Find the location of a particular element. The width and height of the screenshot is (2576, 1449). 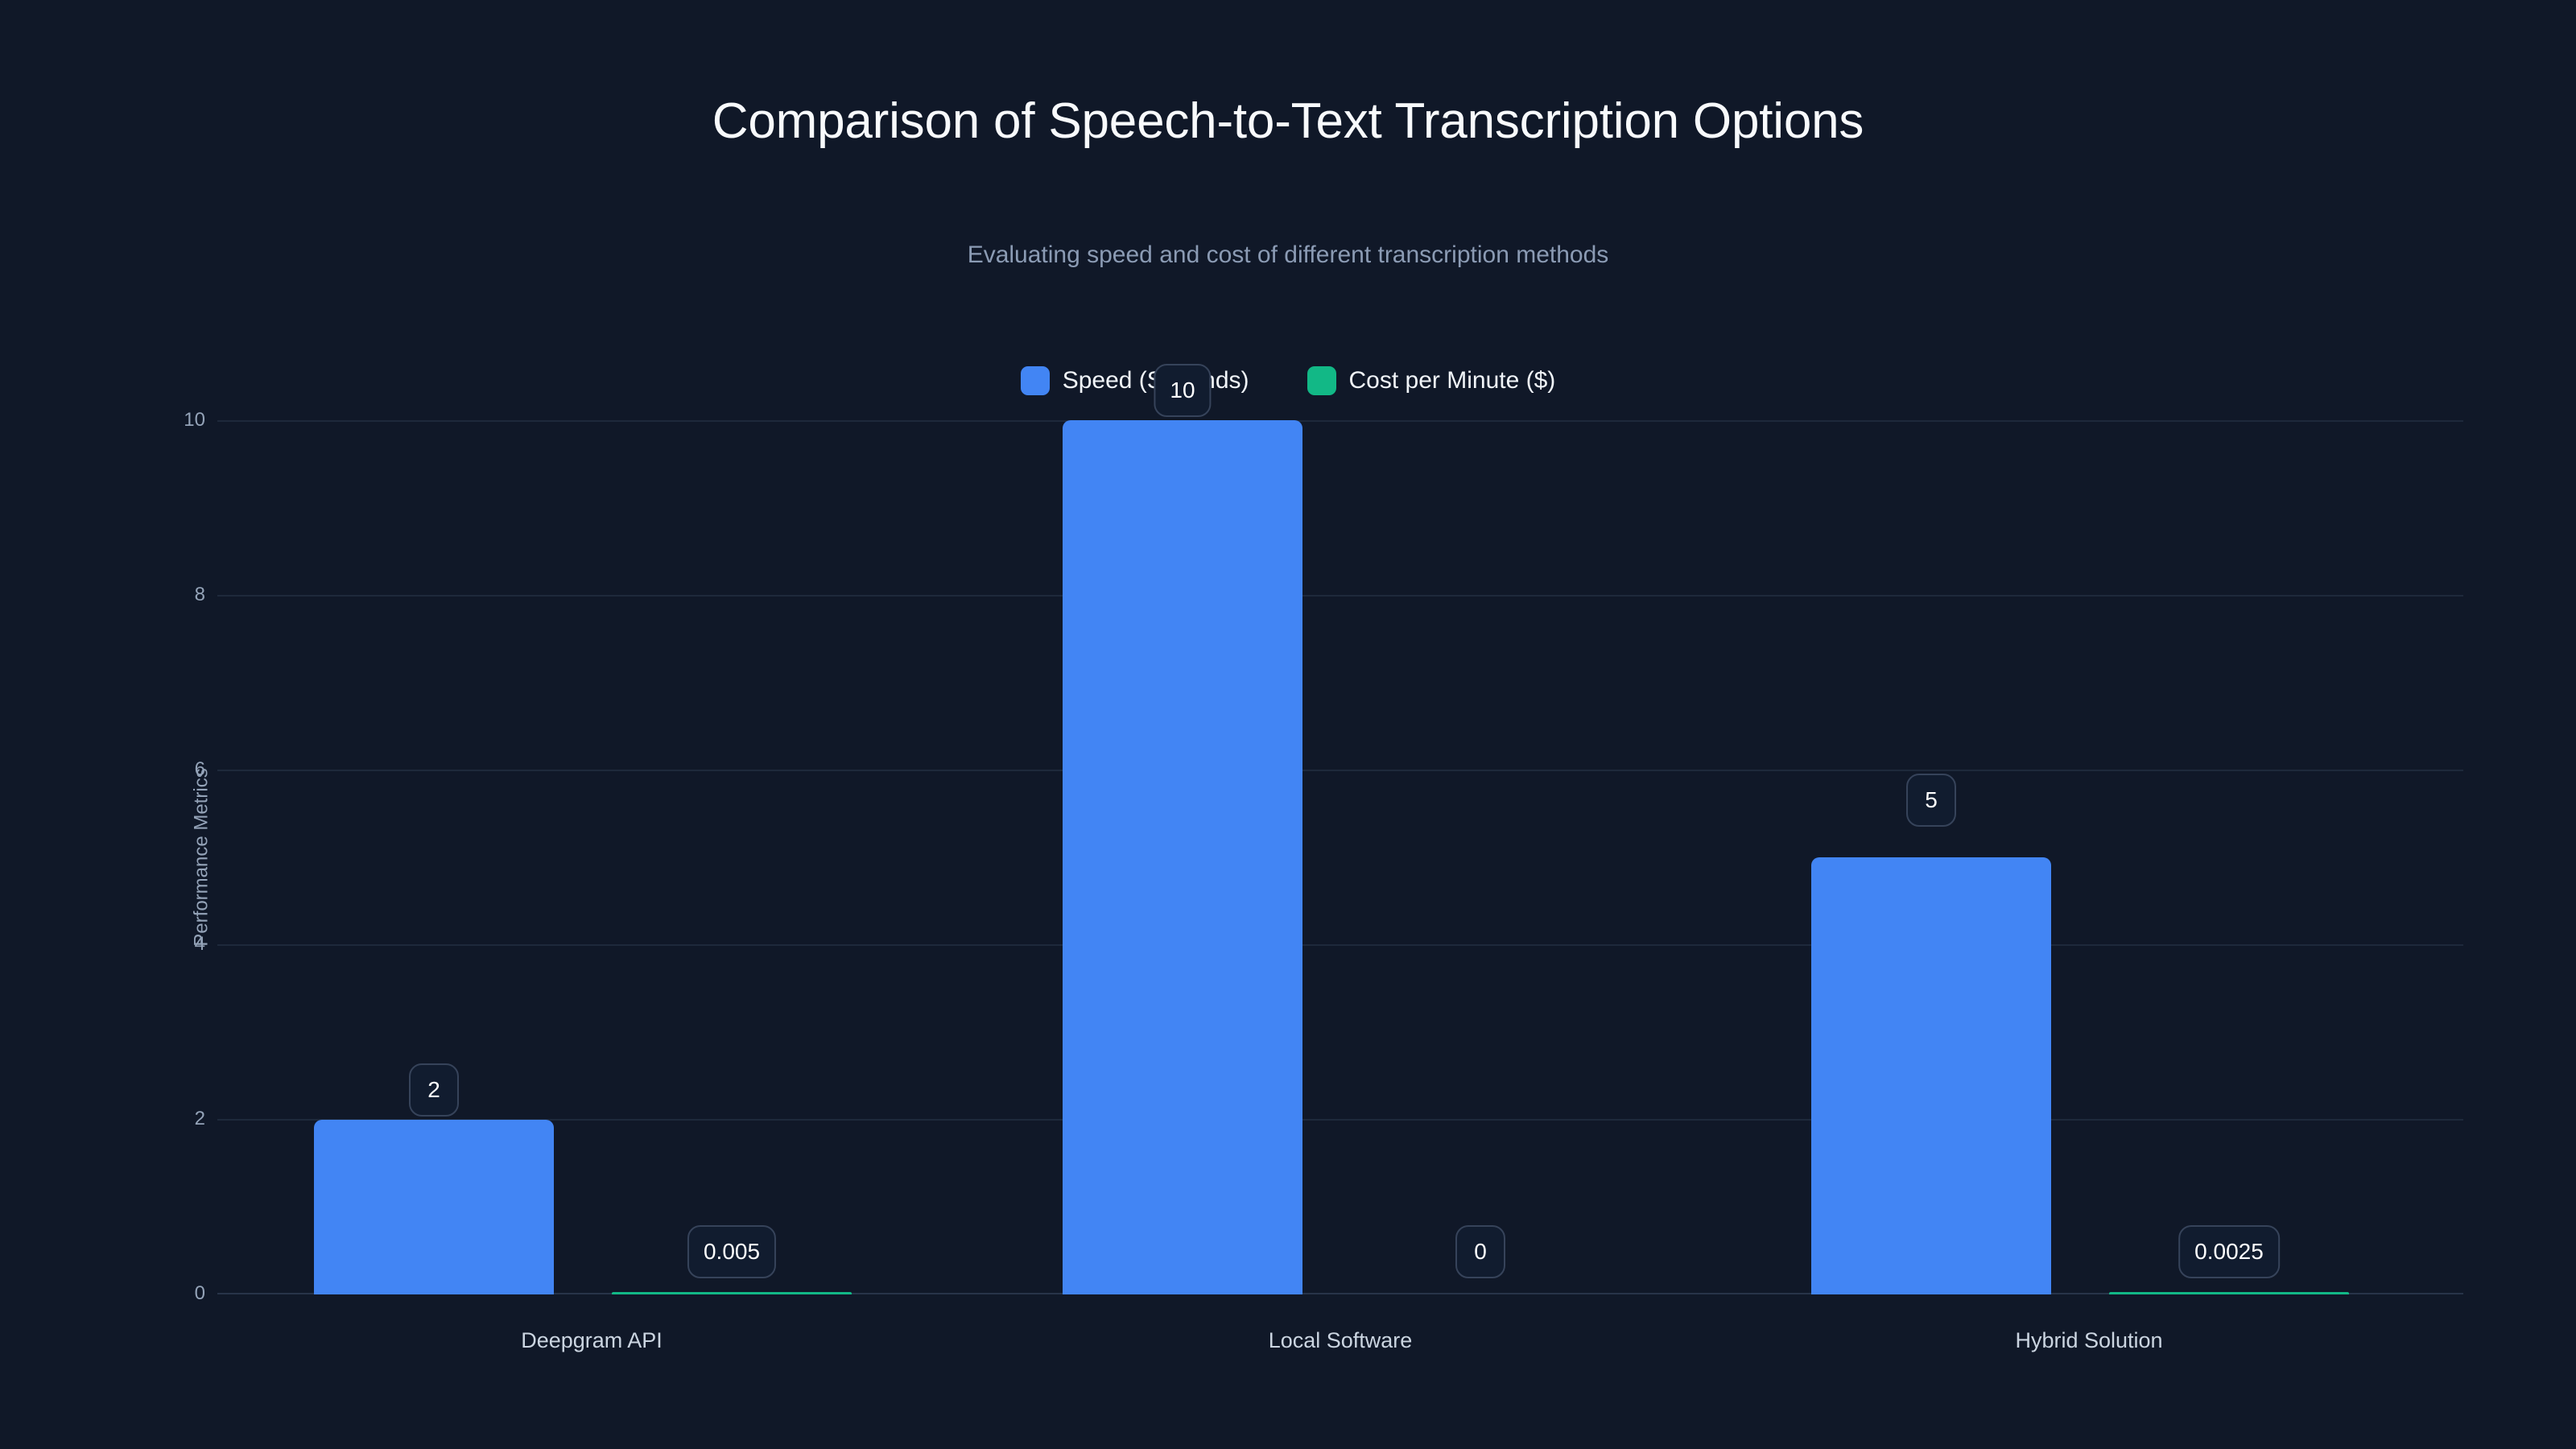

bar-cost-hybrid-solution is located at coordinates (2229, 1293).